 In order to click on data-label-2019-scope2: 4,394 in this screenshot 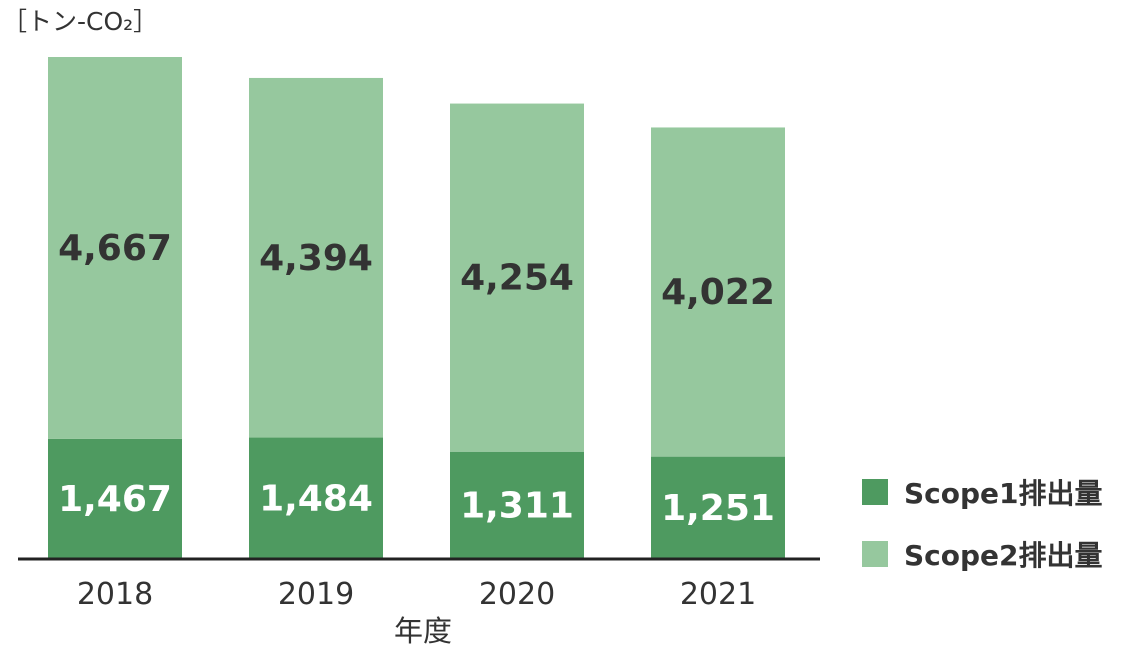, I will do `click(316, 258)`.